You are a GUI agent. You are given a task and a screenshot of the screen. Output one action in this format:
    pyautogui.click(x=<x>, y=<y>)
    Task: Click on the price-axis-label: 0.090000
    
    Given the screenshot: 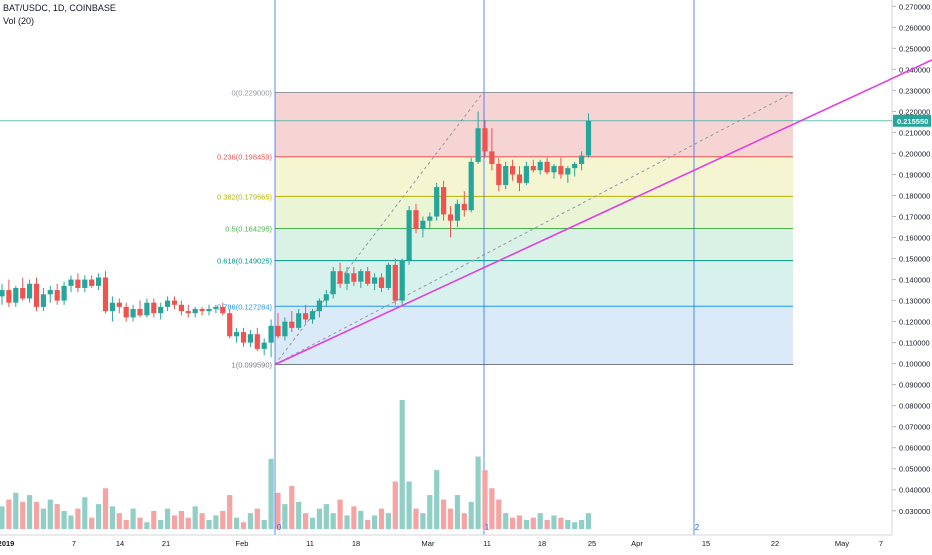 What is the action you would take?
    pyautogui.click(x=914, y=385)
    